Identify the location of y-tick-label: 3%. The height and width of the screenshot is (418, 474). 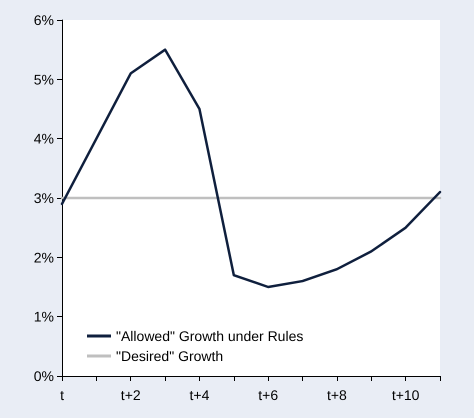
(44, 198).